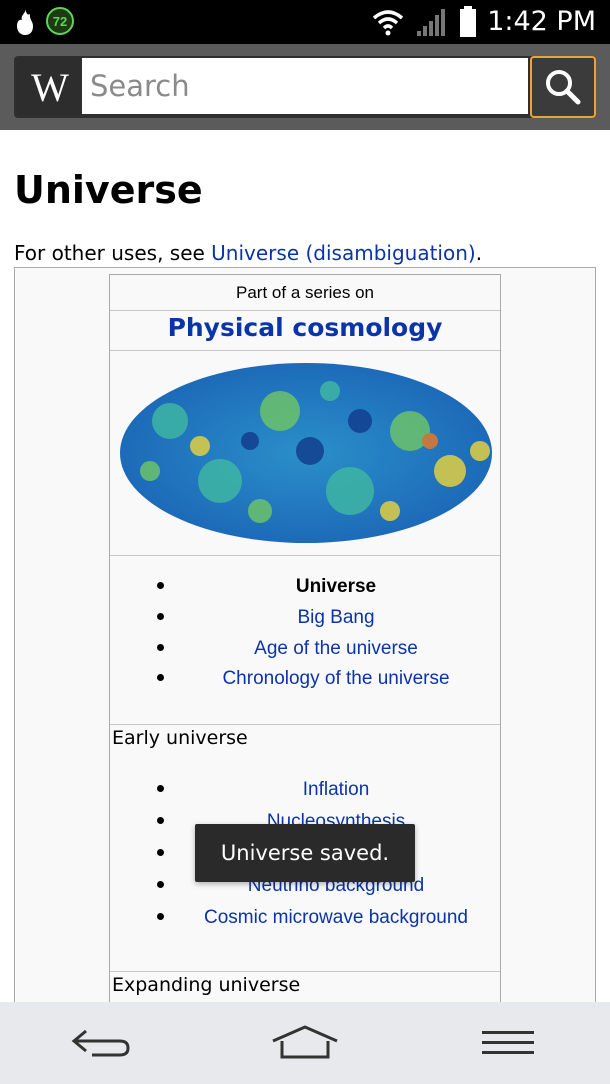  I want to click on cmb-map-image, so click(306, 453).